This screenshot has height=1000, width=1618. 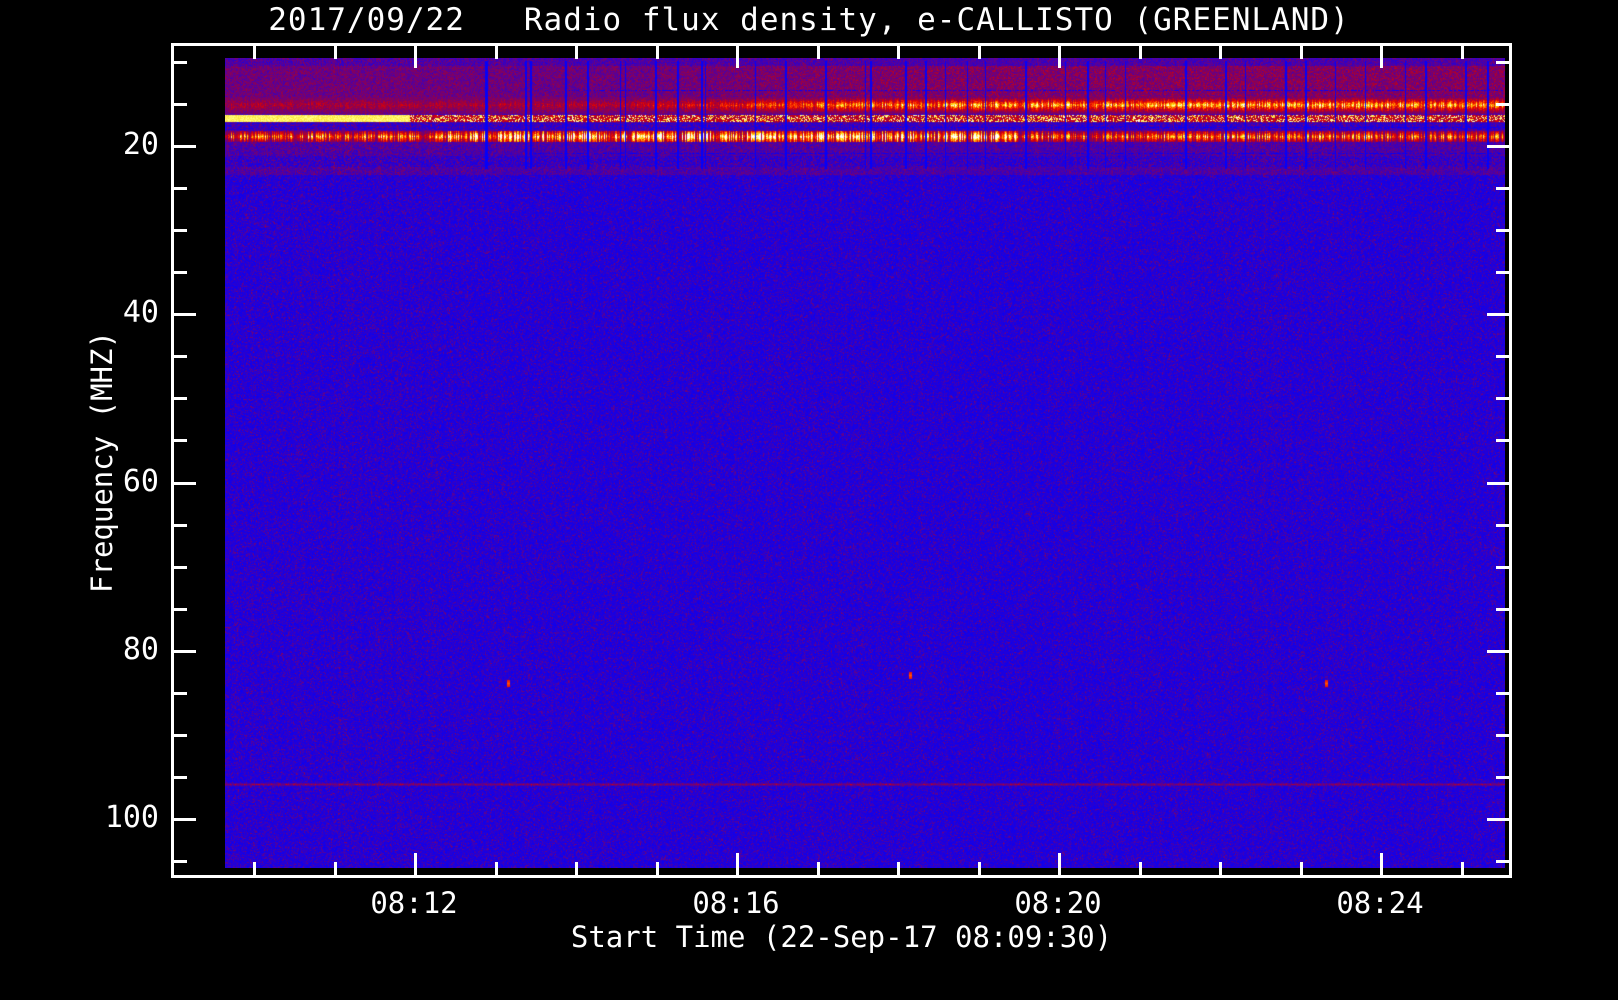 What do you see at coordinates (131, 817) in the screenshot?
I see `y-tick-label-100: 100` at bounding box center [131, 817].